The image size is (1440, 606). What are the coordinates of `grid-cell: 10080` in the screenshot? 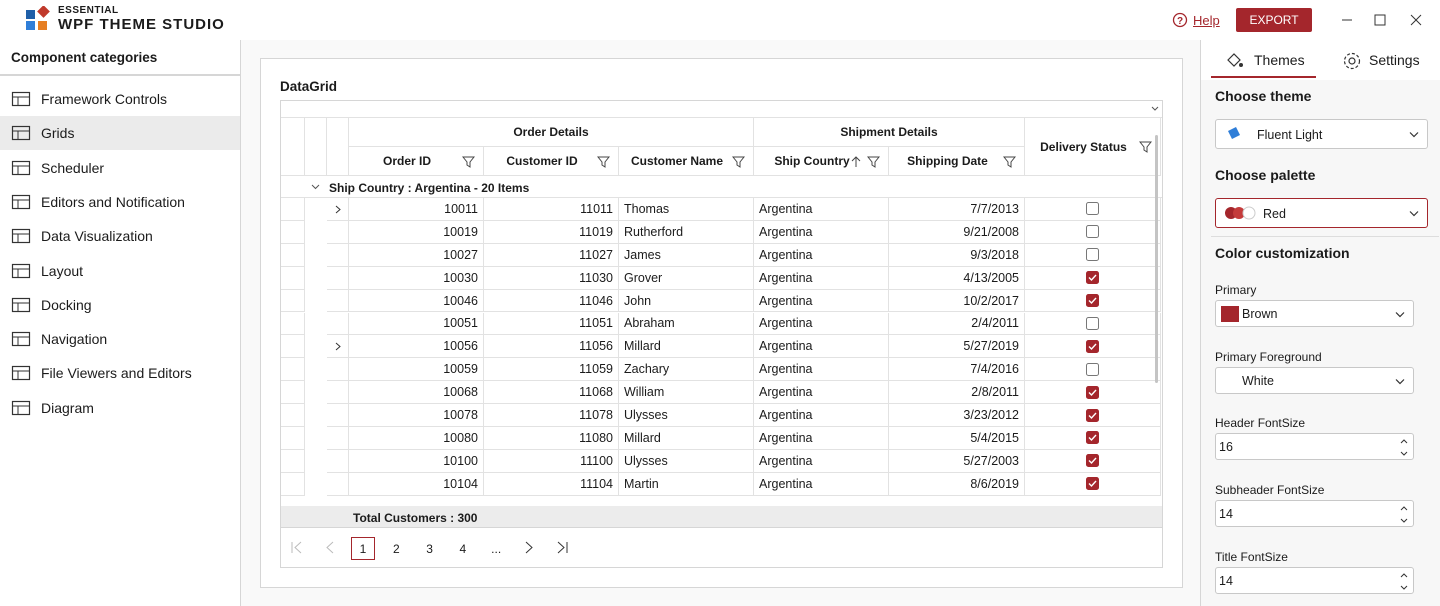 It's located at (416, 438).